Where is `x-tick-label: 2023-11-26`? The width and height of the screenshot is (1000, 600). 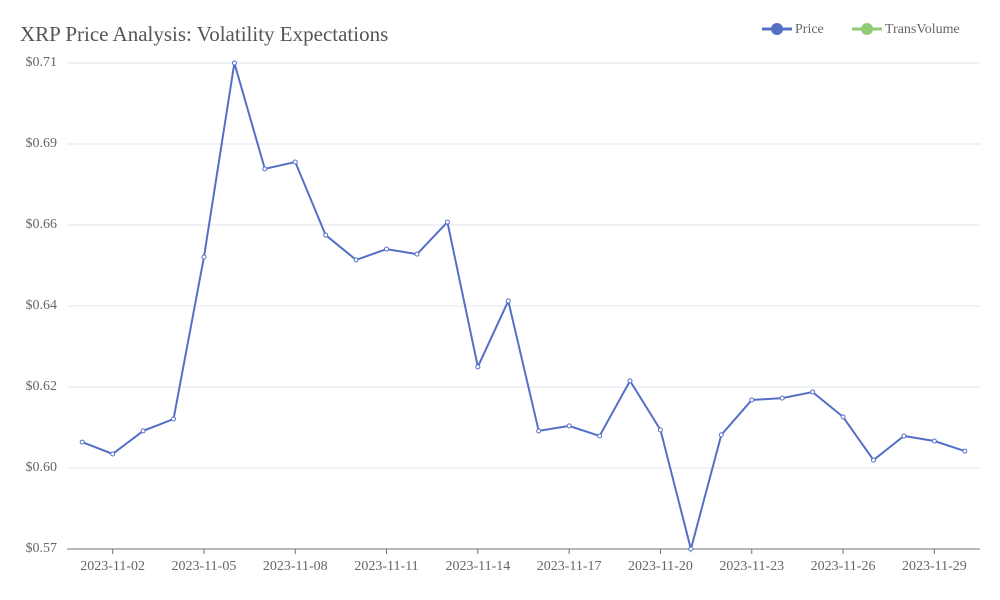 x-tick-label: 2023-11-26 is located at coordinates (843, 566).